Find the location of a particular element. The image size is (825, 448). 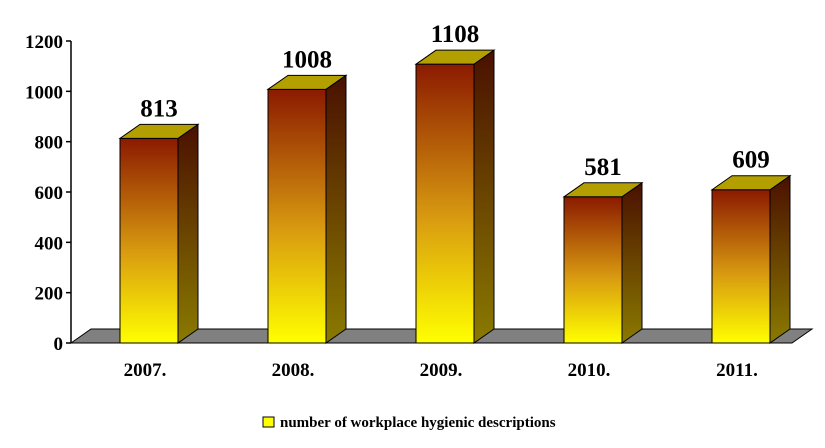

data-label: 1108 is located at coordinates (455, 34).